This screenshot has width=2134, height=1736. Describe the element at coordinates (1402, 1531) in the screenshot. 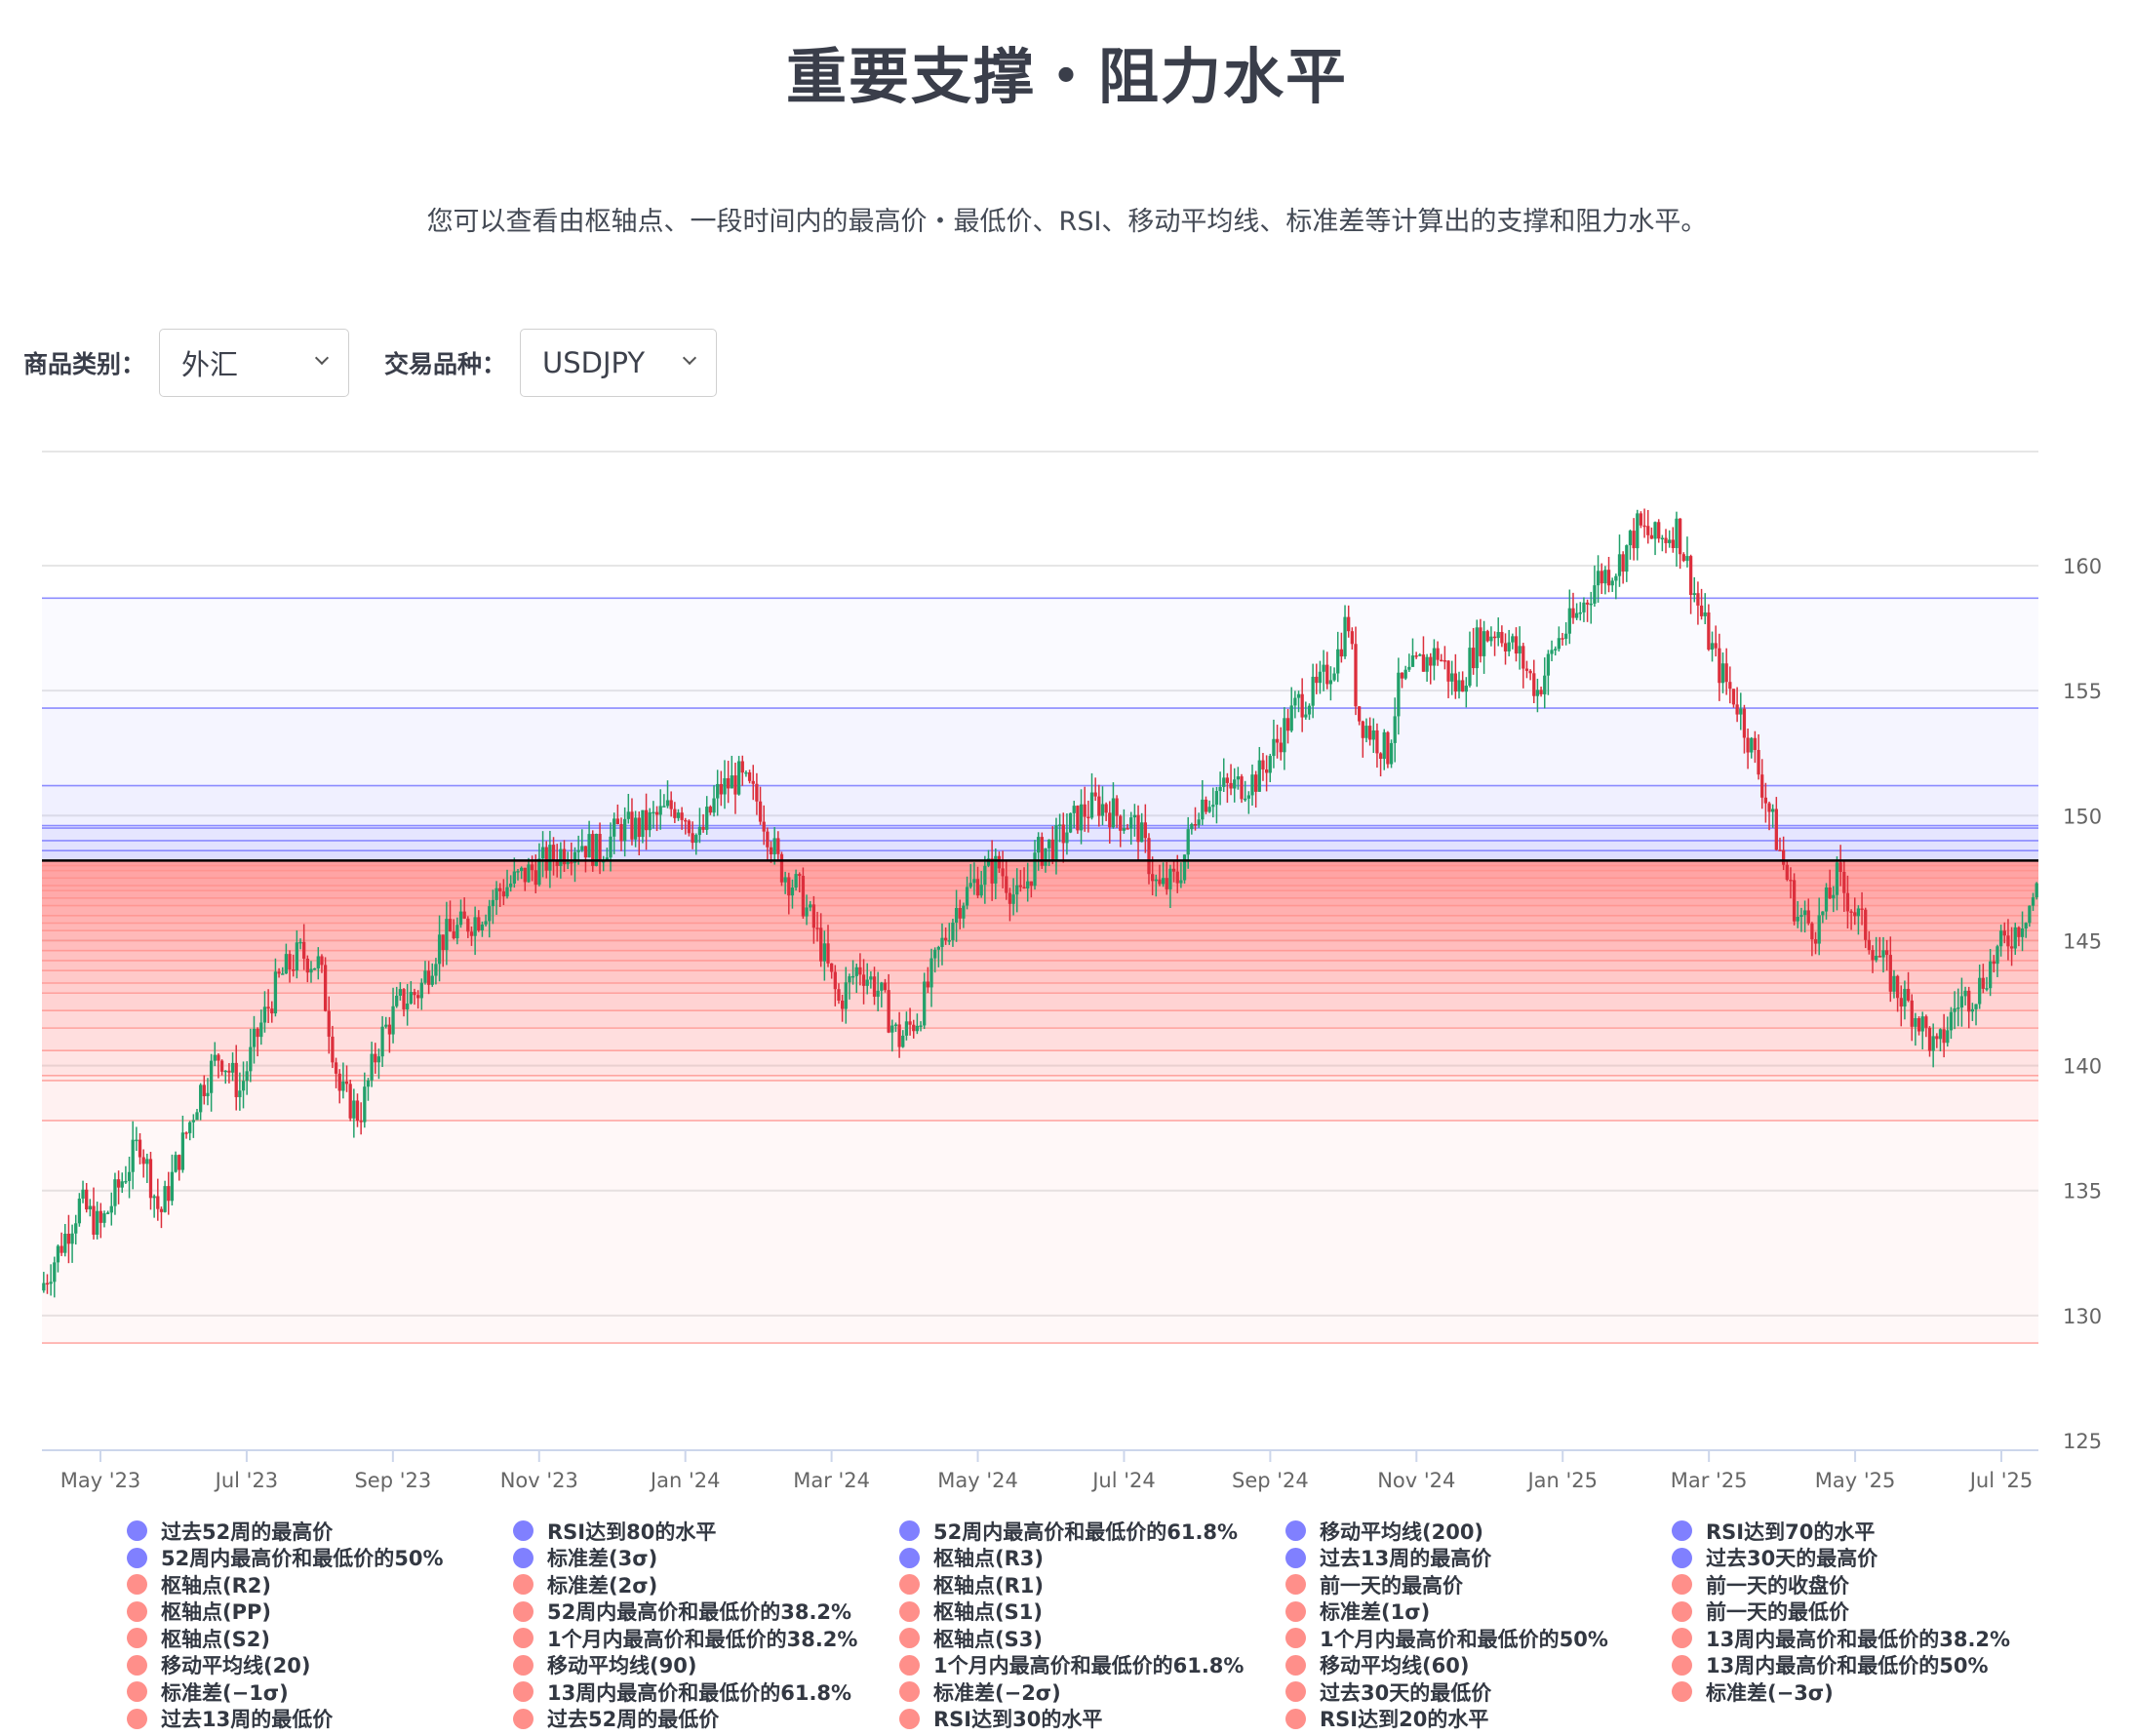

I see `legend-label: 移动平均线(200)` at that location.